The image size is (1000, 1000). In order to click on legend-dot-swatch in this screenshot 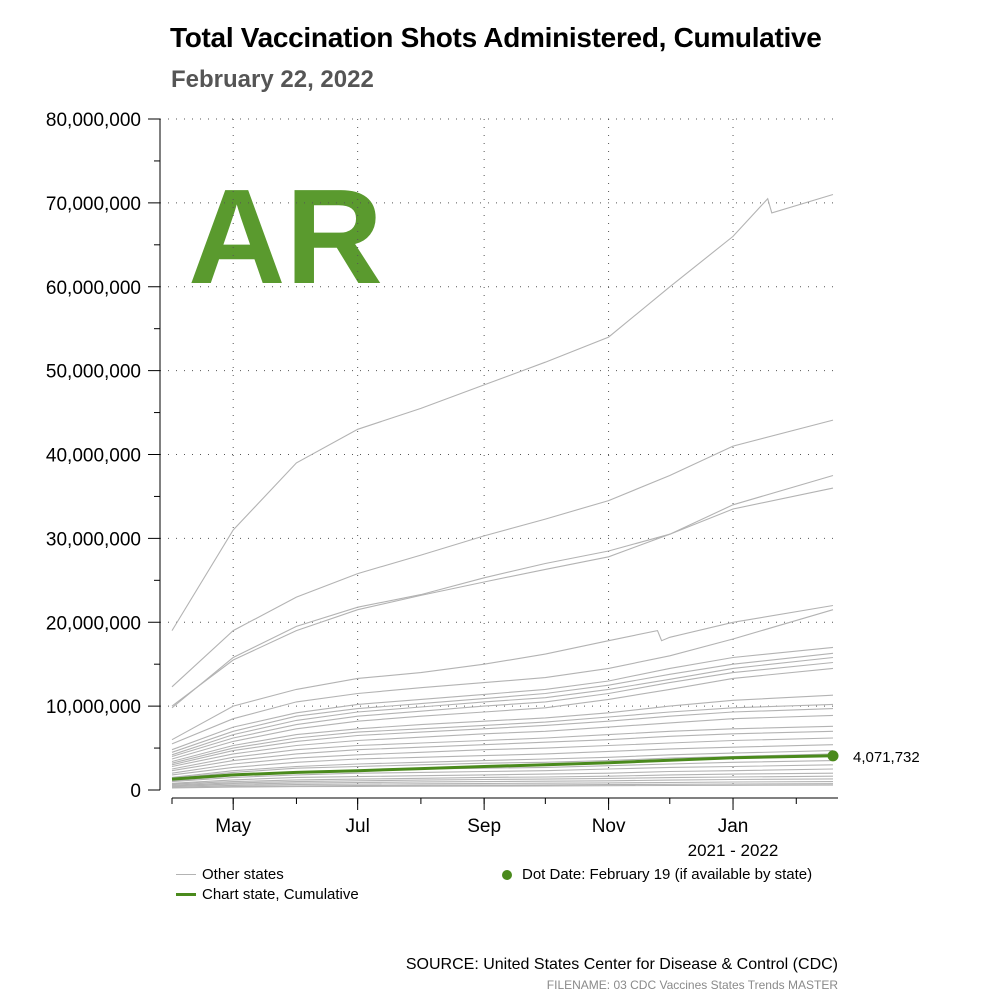, I will do `click(507, 874)`.